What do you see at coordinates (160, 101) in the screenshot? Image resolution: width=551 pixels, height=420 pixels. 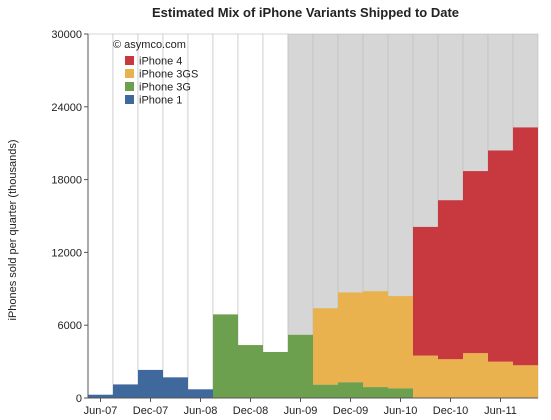 I see `legend-label: iPhone 1` at bounding box center [160, 101].